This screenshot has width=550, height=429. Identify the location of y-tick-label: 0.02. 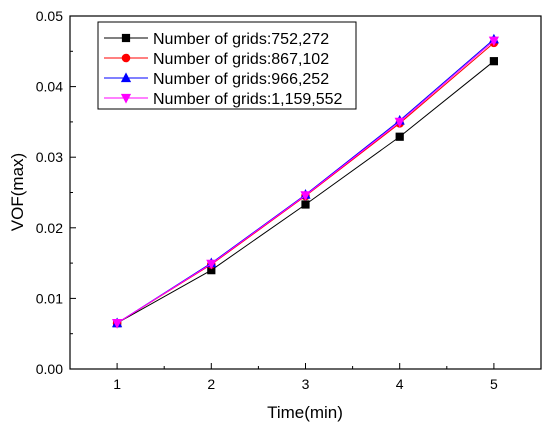
(49, 228).